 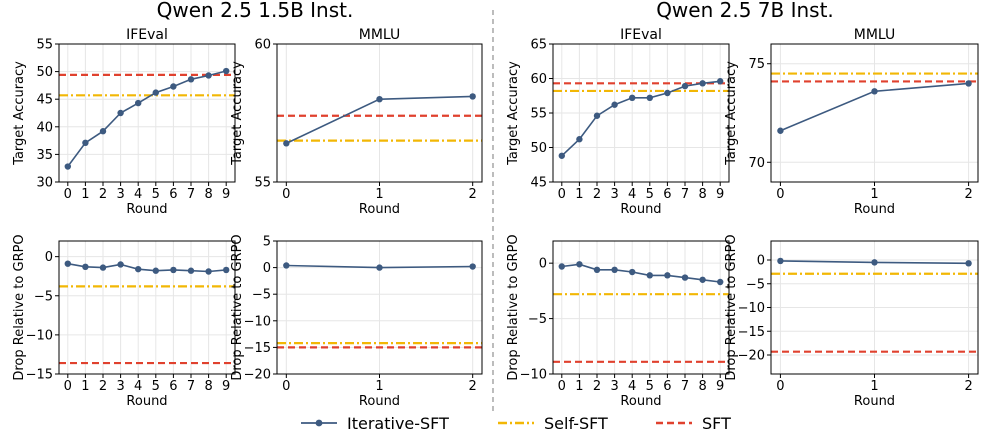 I want to click on y-tick-label: −10, so click(x=39, y=335).